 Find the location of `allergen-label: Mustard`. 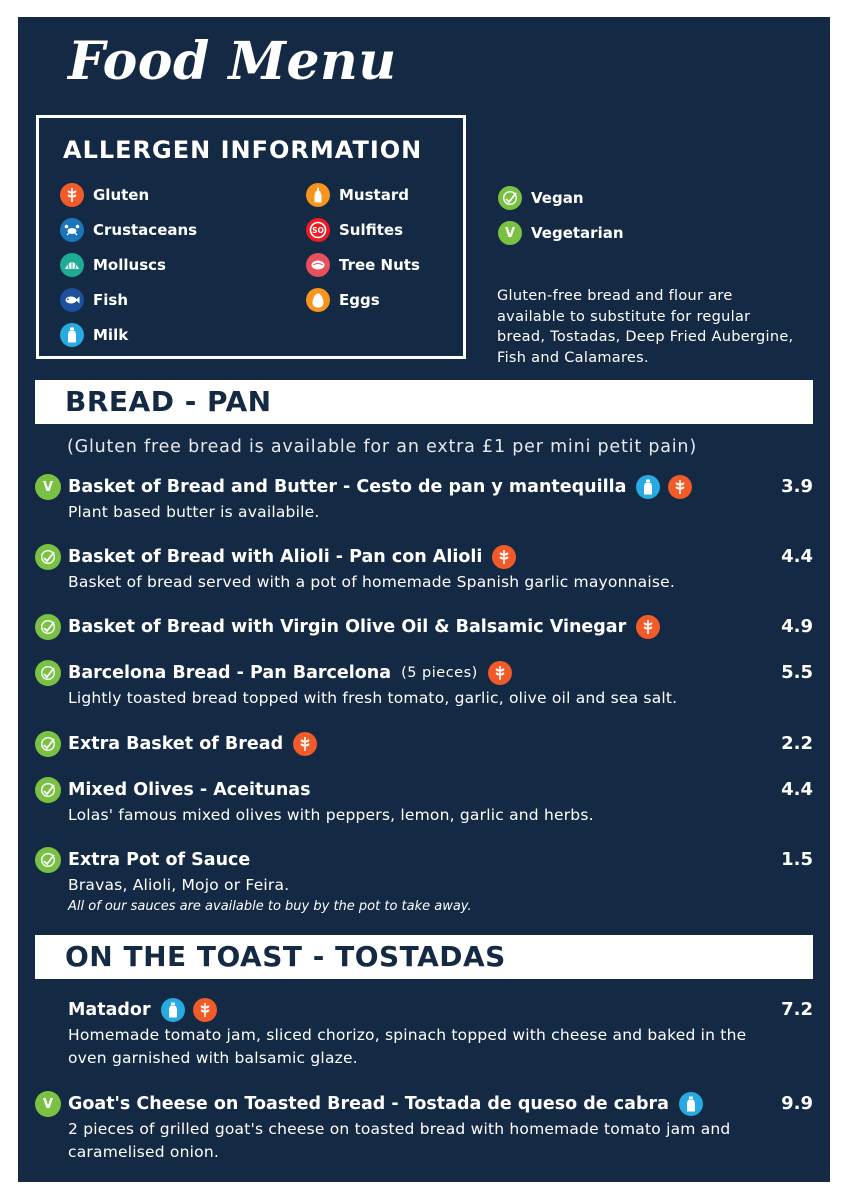

allergen-label: Mustard is located at coordinates (374, 195).